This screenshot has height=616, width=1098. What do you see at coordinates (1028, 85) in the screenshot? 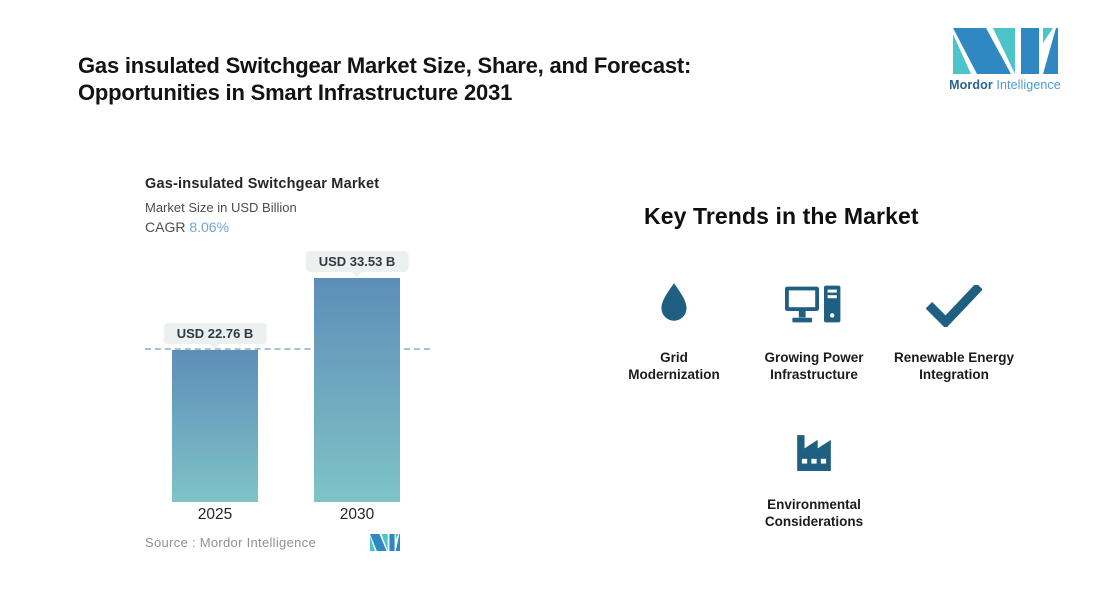
I see `brand-name-secondary: Intelligence` at bounding box center [1028, 85].